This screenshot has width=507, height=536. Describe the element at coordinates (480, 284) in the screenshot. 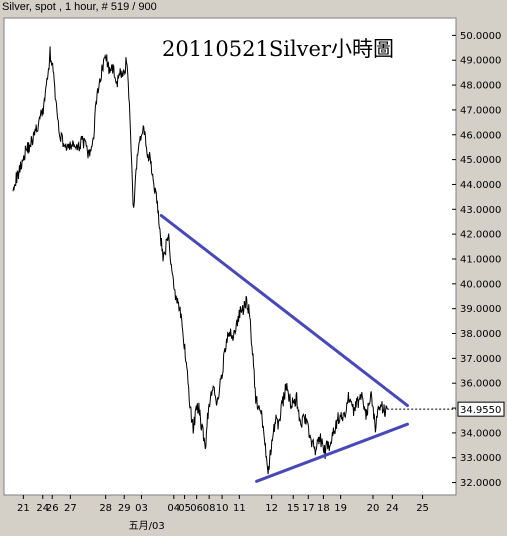

I see `y-tick-label: 40.0000` at that location.